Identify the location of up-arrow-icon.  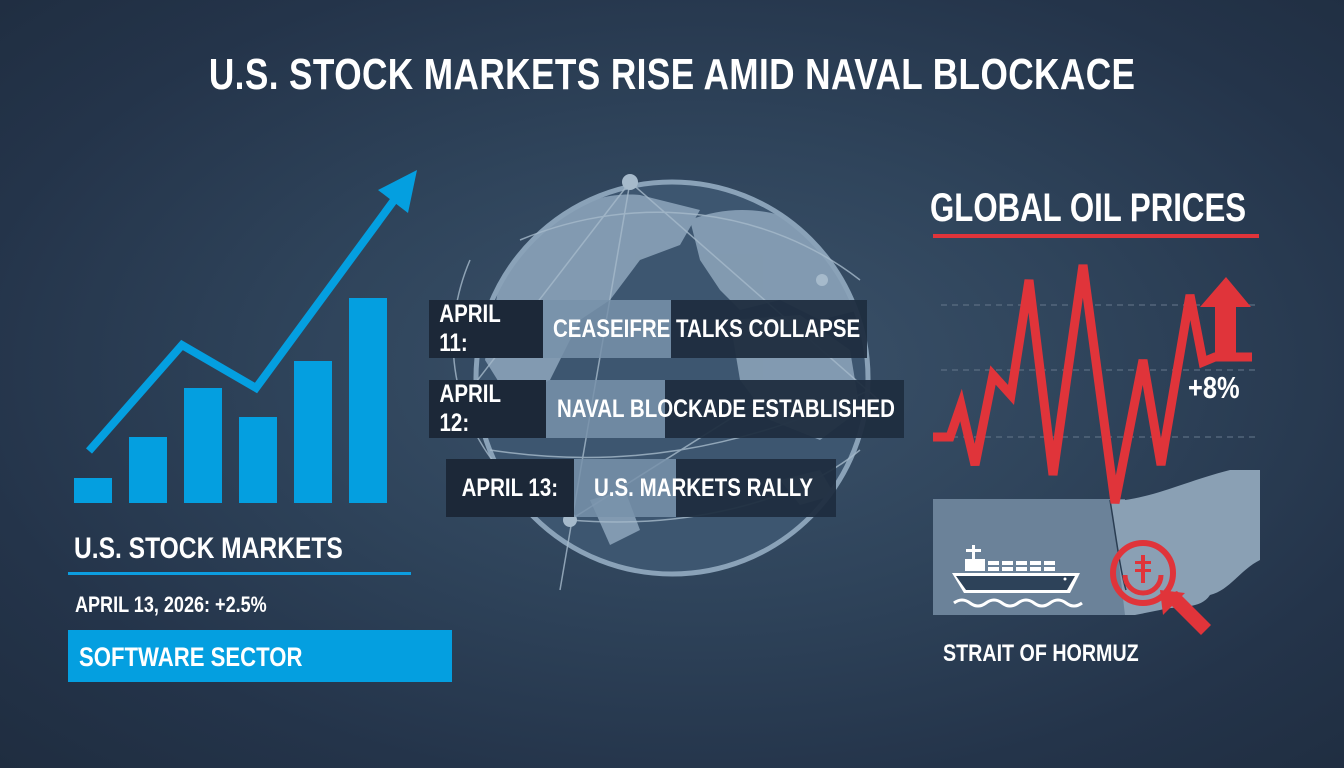
(1225, 317).